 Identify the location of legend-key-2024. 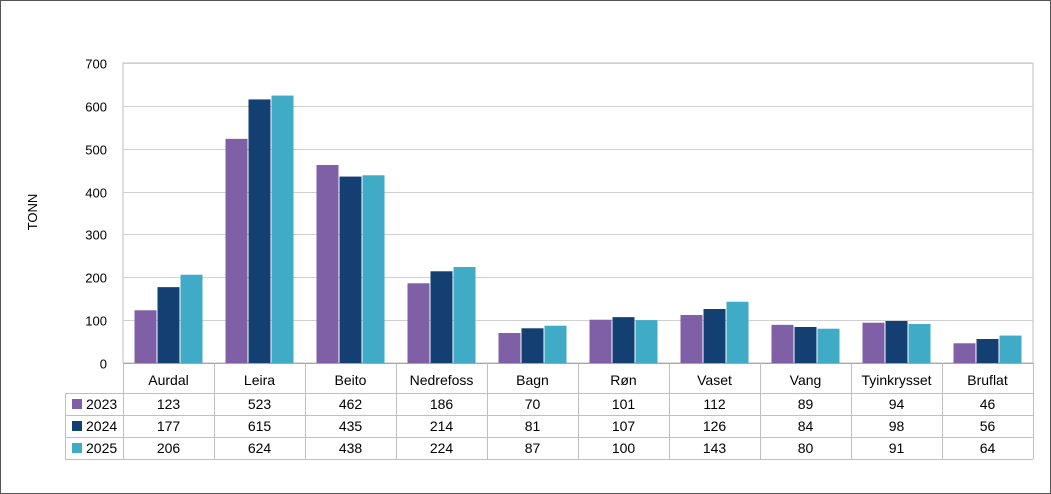
(77, 426).